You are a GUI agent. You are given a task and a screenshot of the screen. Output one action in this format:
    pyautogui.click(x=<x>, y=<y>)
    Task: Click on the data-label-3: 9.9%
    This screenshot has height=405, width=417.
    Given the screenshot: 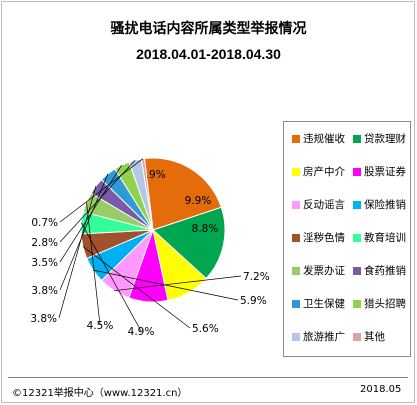 What is the action you would take?
    pyautogui.click(x=198, y=201)
    